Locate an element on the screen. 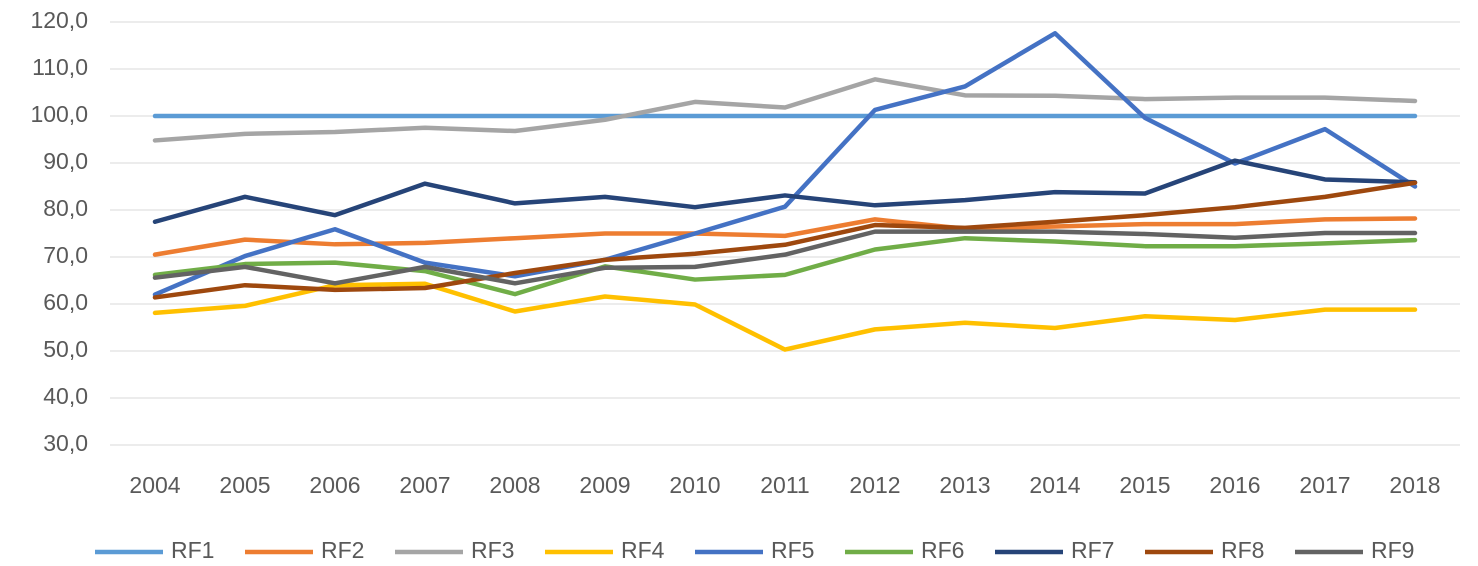 This screenshot has width=1478, height=566. y-tick-label: 30,0 is located at coordinates (65, 443).